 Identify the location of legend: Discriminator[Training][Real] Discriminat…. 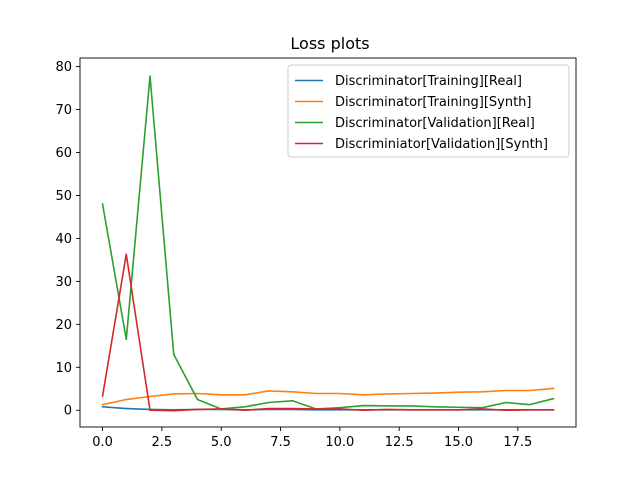
(428, 111).